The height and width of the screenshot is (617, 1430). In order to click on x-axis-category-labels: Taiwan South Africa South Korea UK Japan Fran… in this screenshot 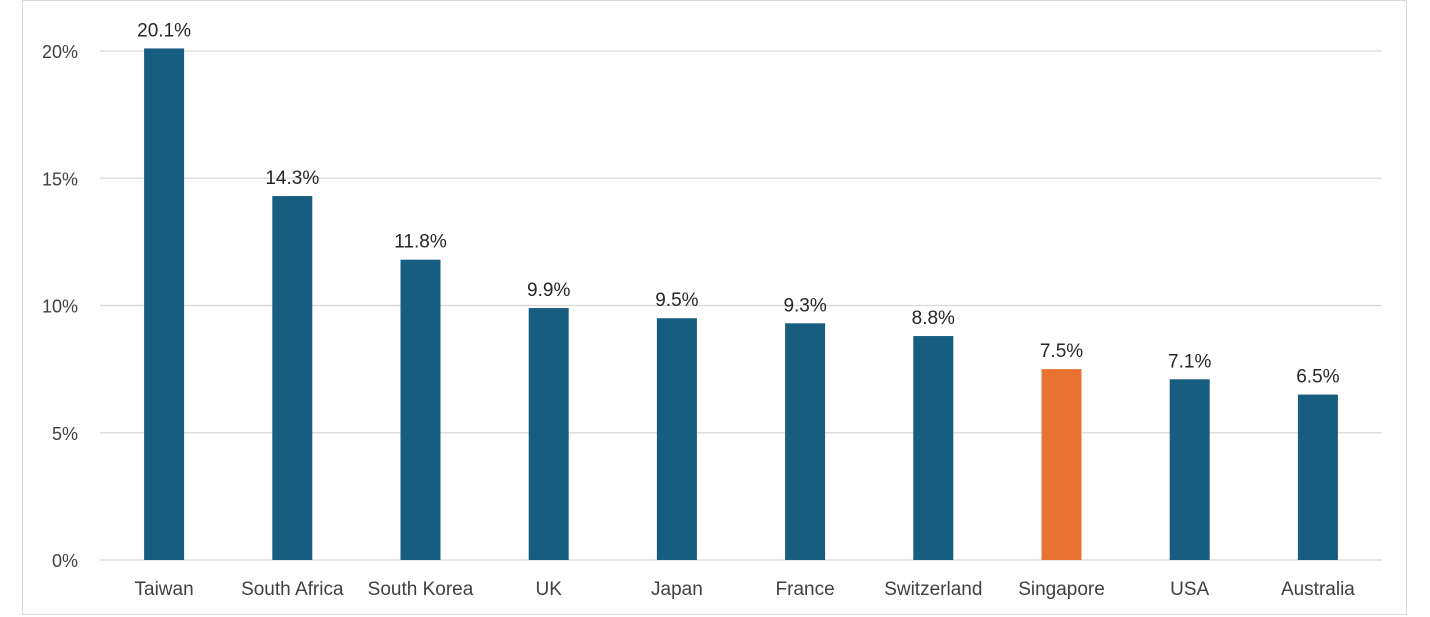, I will do `click(745, 589)`.